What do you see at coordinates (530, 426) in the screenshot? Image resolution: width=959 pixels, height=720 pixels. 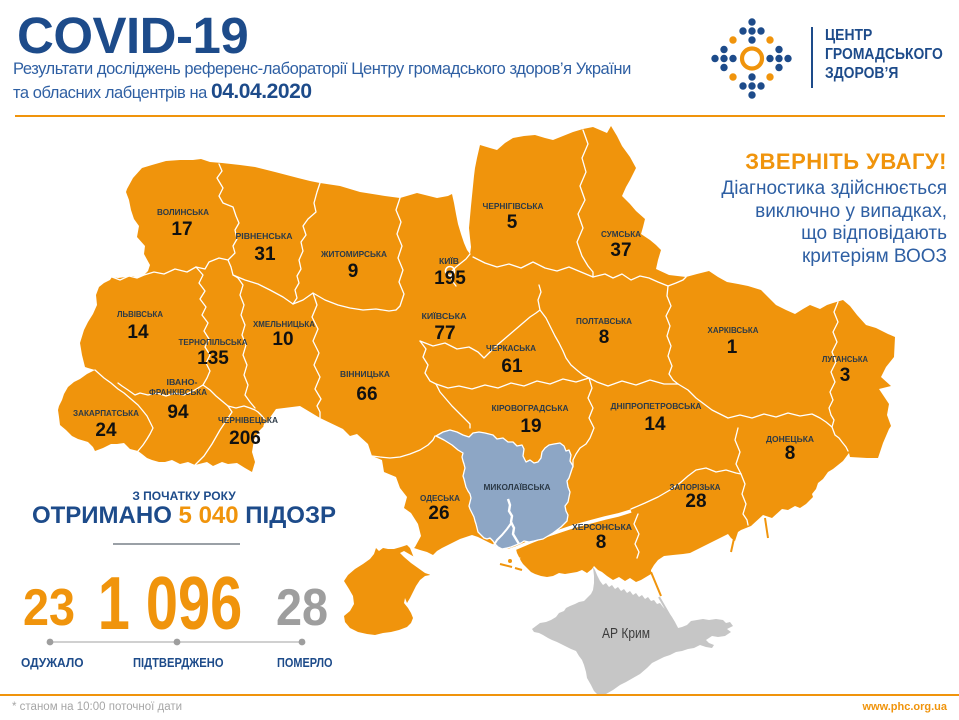 I see `svg-text: 19` at bounding box center [530, 426].